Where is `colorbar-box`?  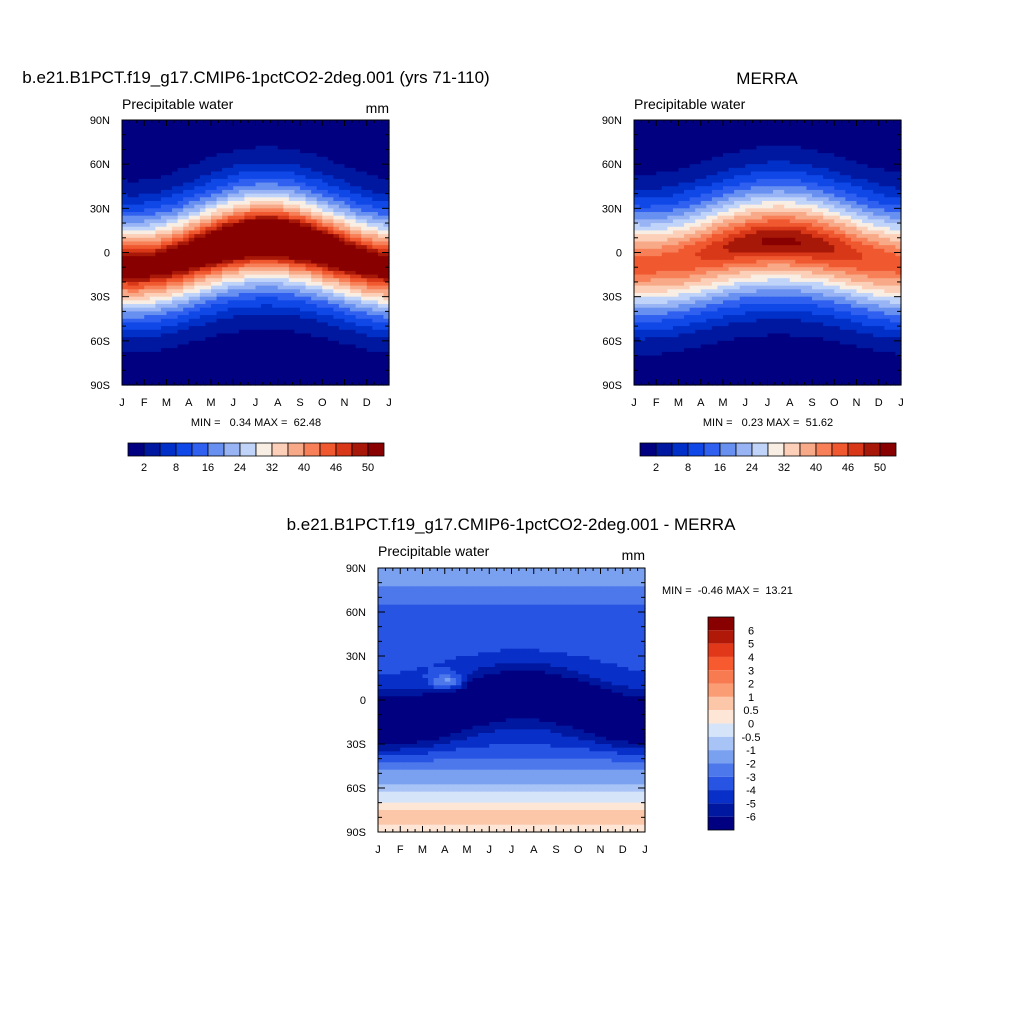
colorbar-box is located at coordinates (152, 449).